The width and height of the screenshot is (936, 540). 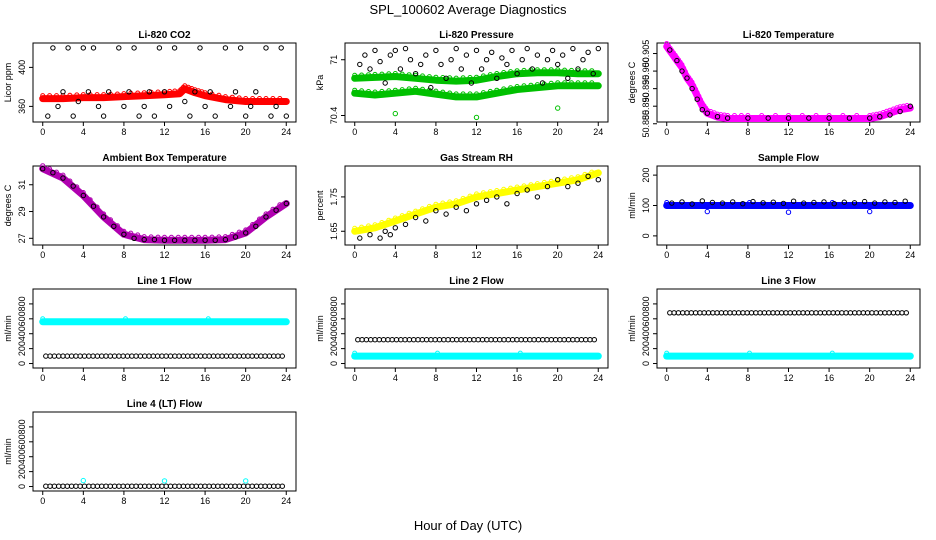 What do you see at coordinates (468, 9) in the screenshot?
I see `page-title: SPL_100602 Average Diagnostics` at bounding box center [468, 9].